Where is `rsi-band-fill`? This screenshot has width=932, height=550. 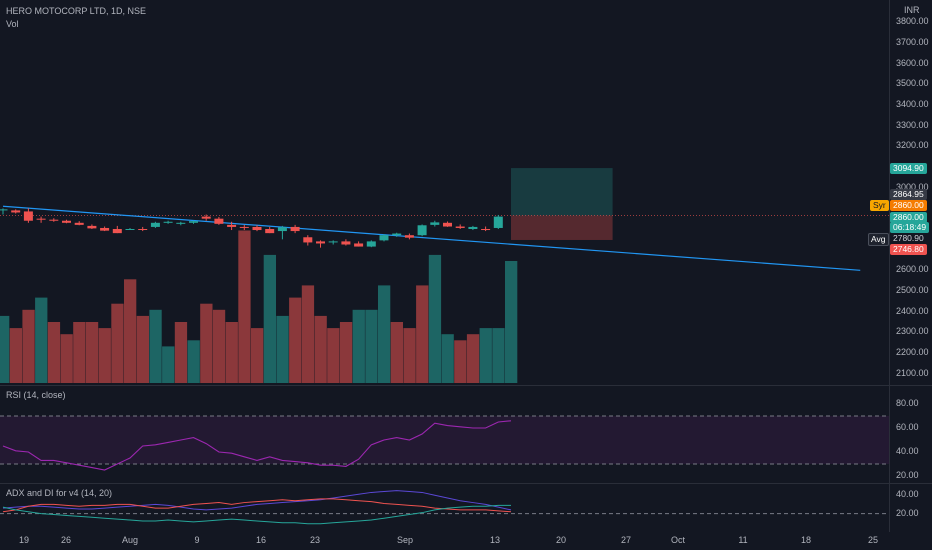 rsi-band-fill is located at coordinates (444, 440).